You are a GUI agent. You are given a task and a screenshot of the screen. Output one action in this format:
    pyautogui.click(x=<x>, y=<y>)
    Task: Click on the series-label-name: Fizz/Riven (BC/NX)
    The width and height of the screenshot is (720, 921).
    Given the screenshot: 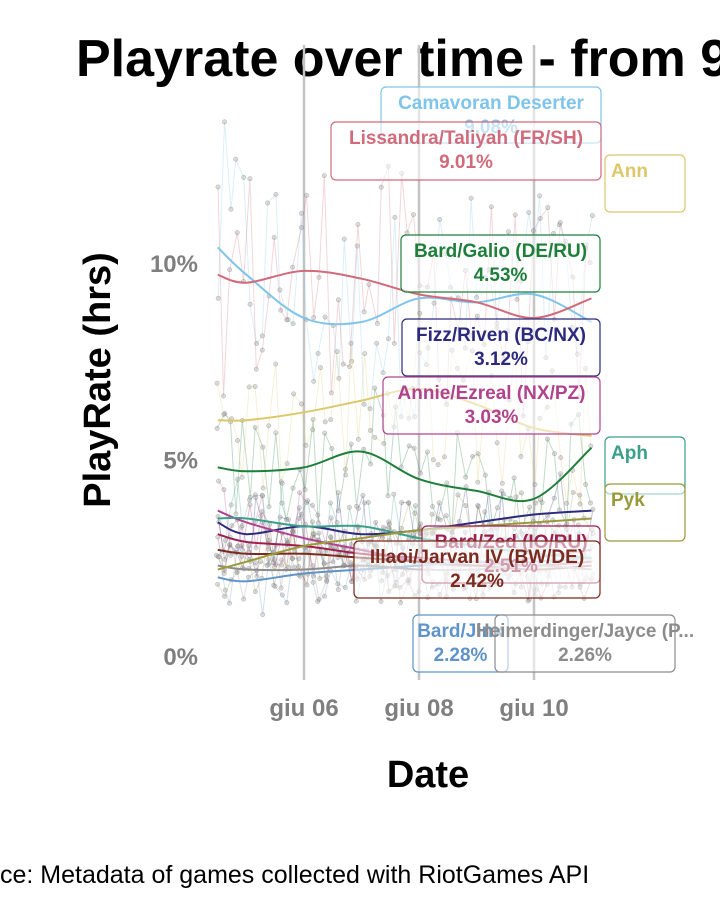 What is the action you would take?
    pyautogui.click(x=501, y=335)
    